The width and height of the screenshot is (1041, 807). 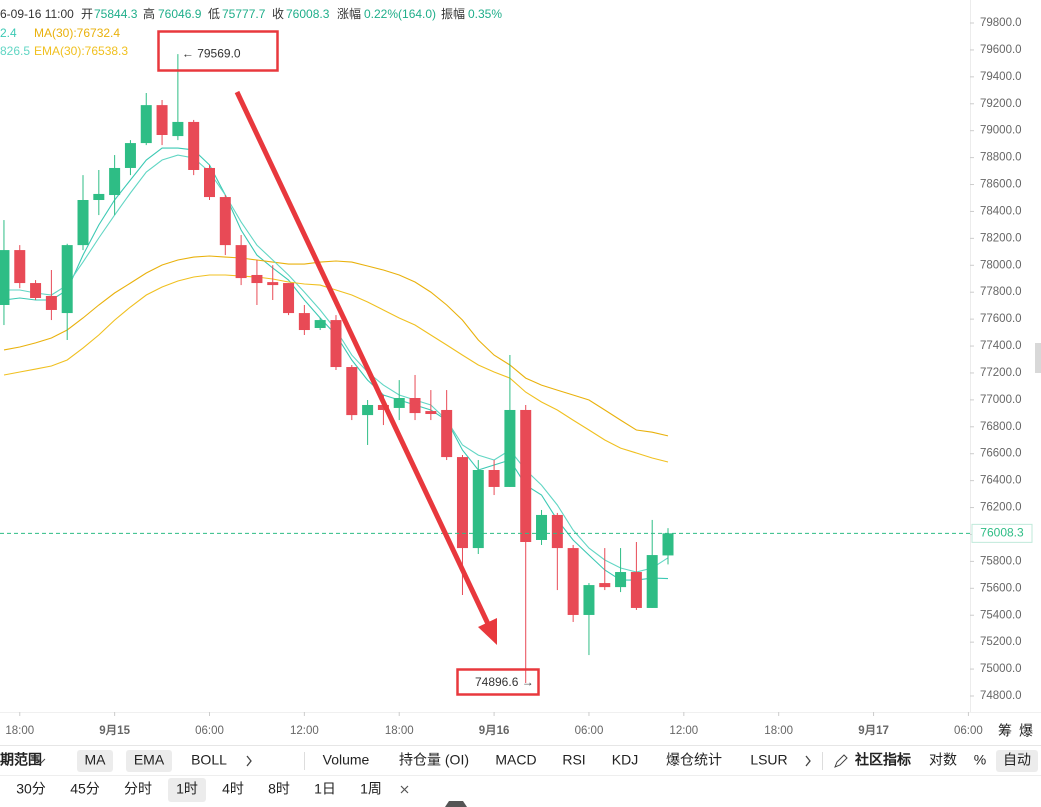 I want to click on y-tick-label: 75000.0, so click(x=1001, y=669).